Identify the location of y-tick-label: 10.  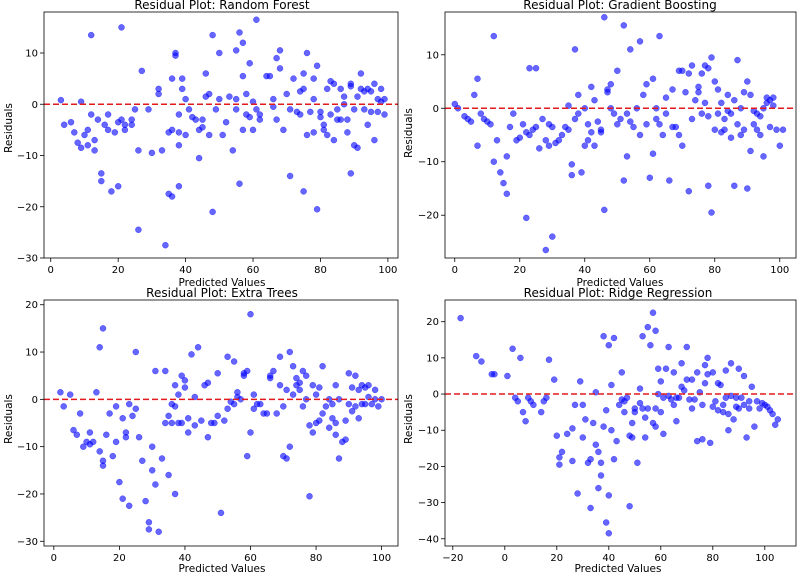
(432, 55).